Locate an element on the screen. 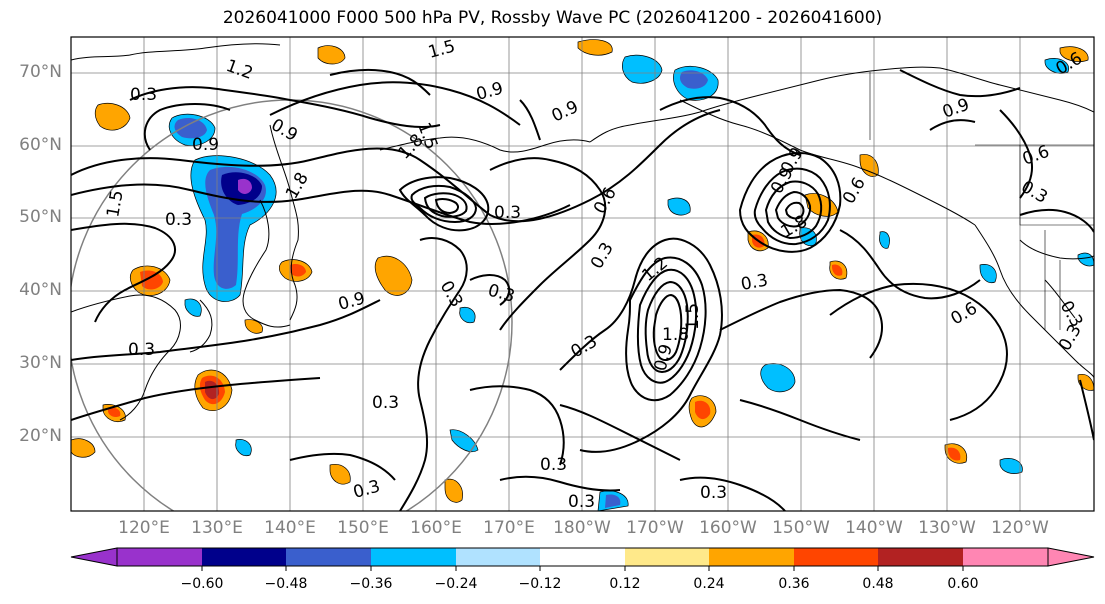 The image size is (1105, 604). lon-label: 130°W is located at coordinates (947, 528).